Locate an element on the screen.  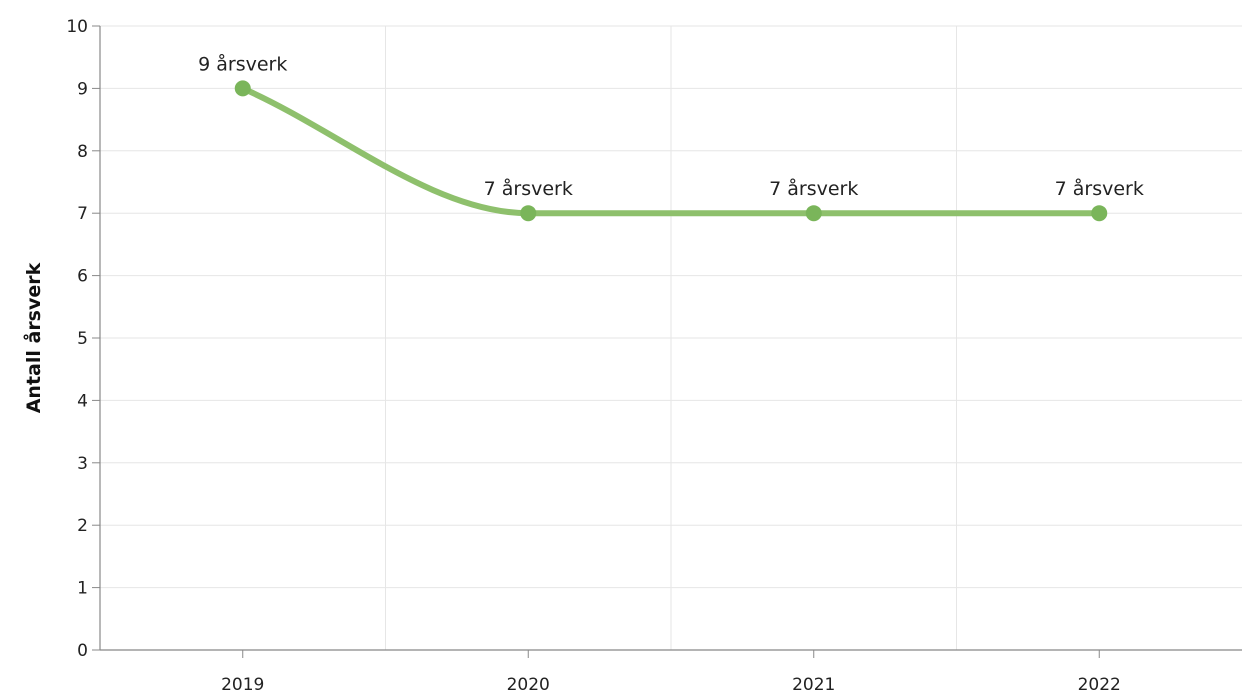
y-tick-label: 4 is located at coordinates (82, 401).